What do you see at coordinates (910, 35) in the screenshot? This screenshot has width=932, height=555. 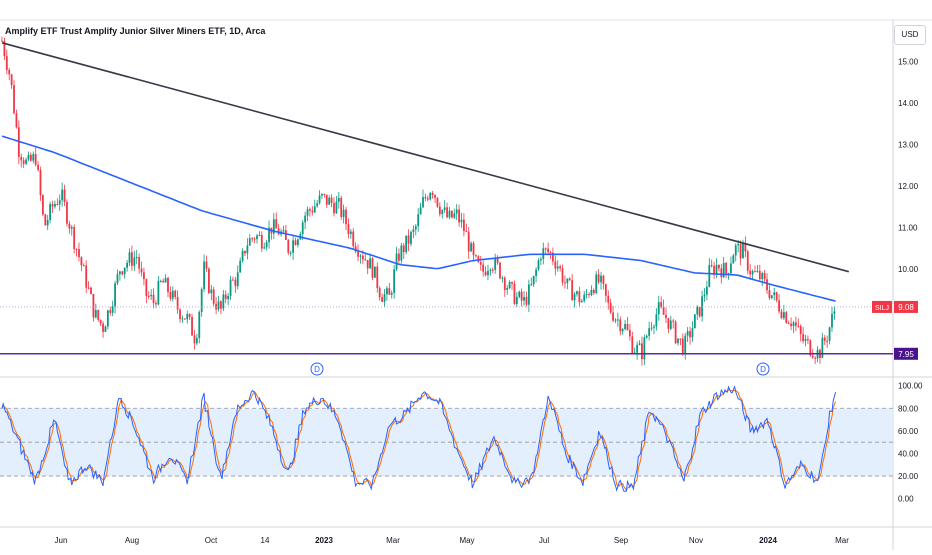 I see `currency-button: USD` at bounding box center [910, 35].